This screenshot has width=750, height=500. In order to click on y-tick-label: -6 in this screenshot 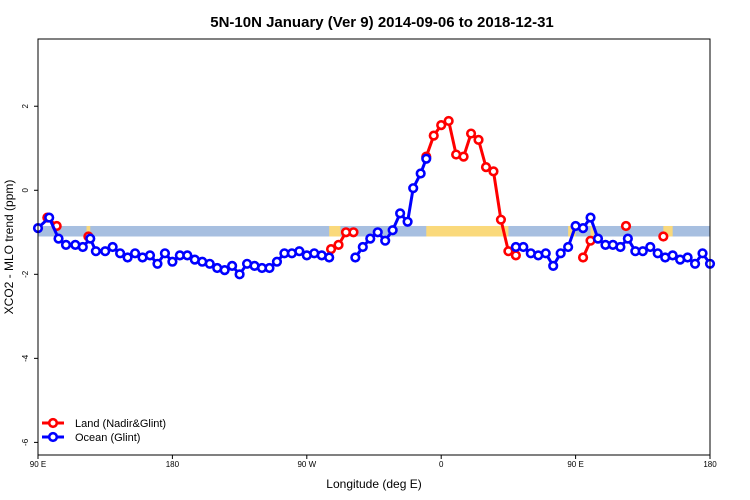, I will do `click(25, 442)`.